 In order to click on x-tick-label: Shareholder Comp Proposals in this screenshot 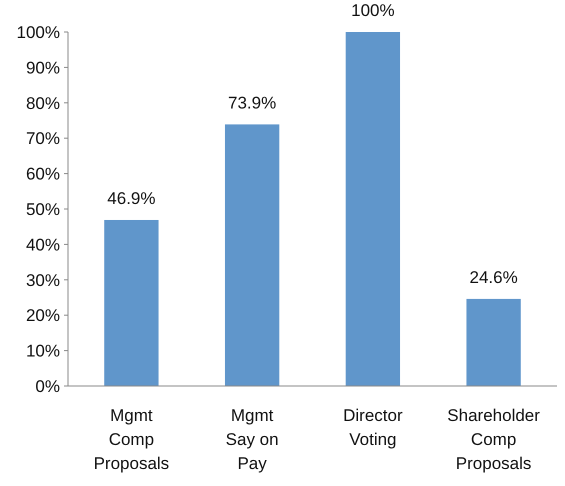, I will do `click(493, 439)`.